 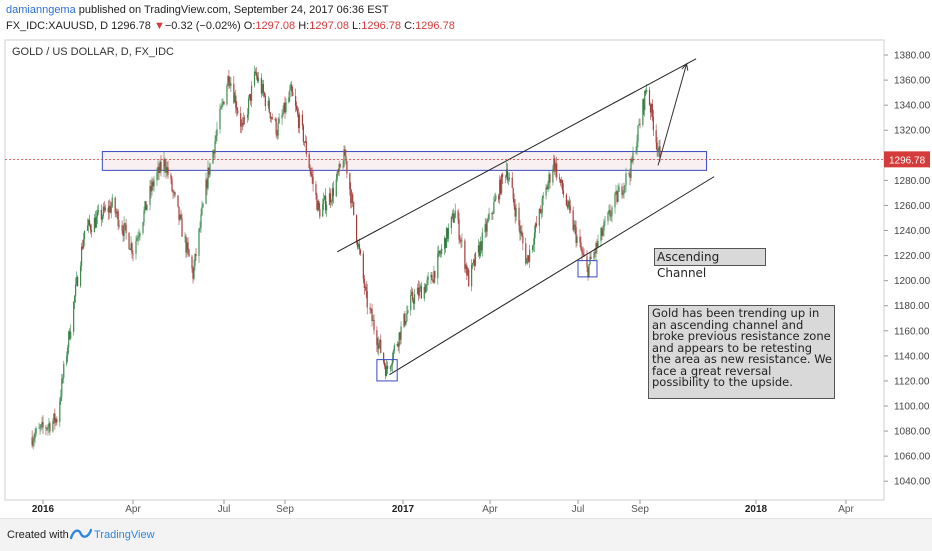 What do you see at coordinates (490, 509) in the screenshot?
I see `x-tick-label: Apr` at bounding box center [490, 509].